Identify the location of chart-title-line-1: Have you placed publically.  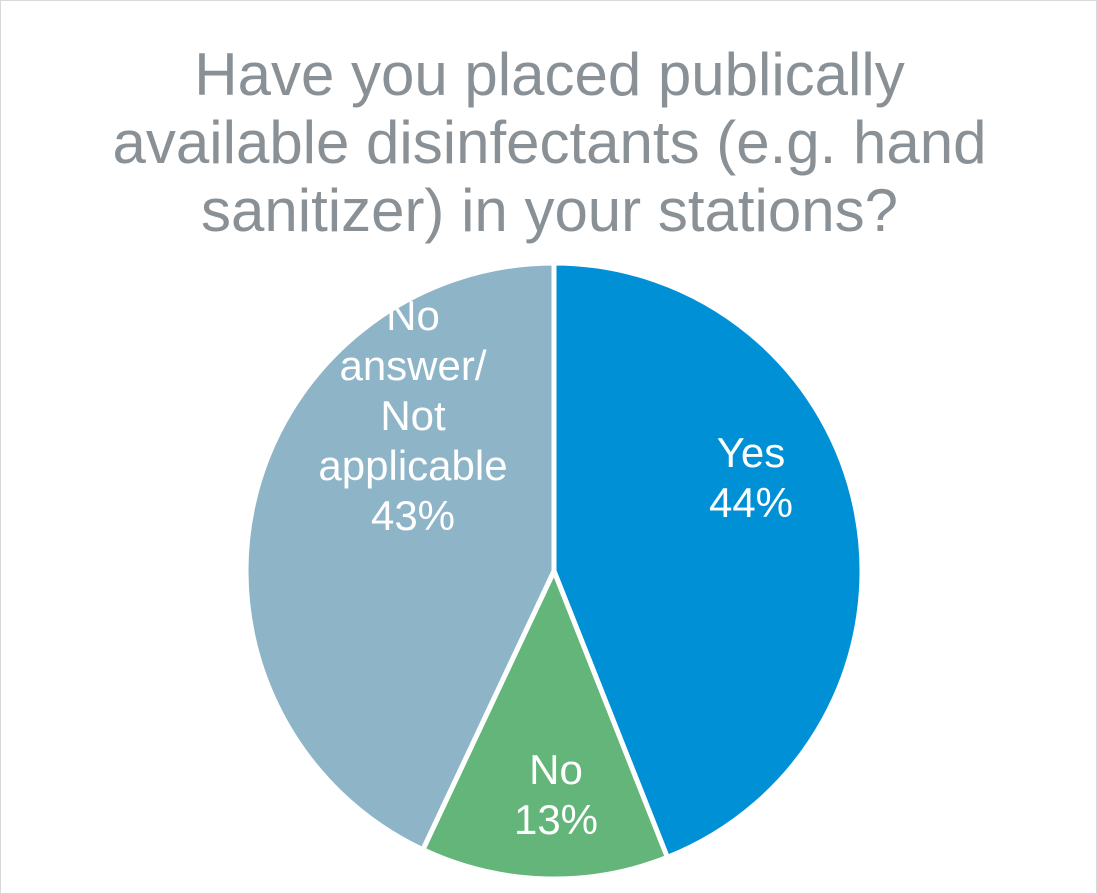
(549, 74).